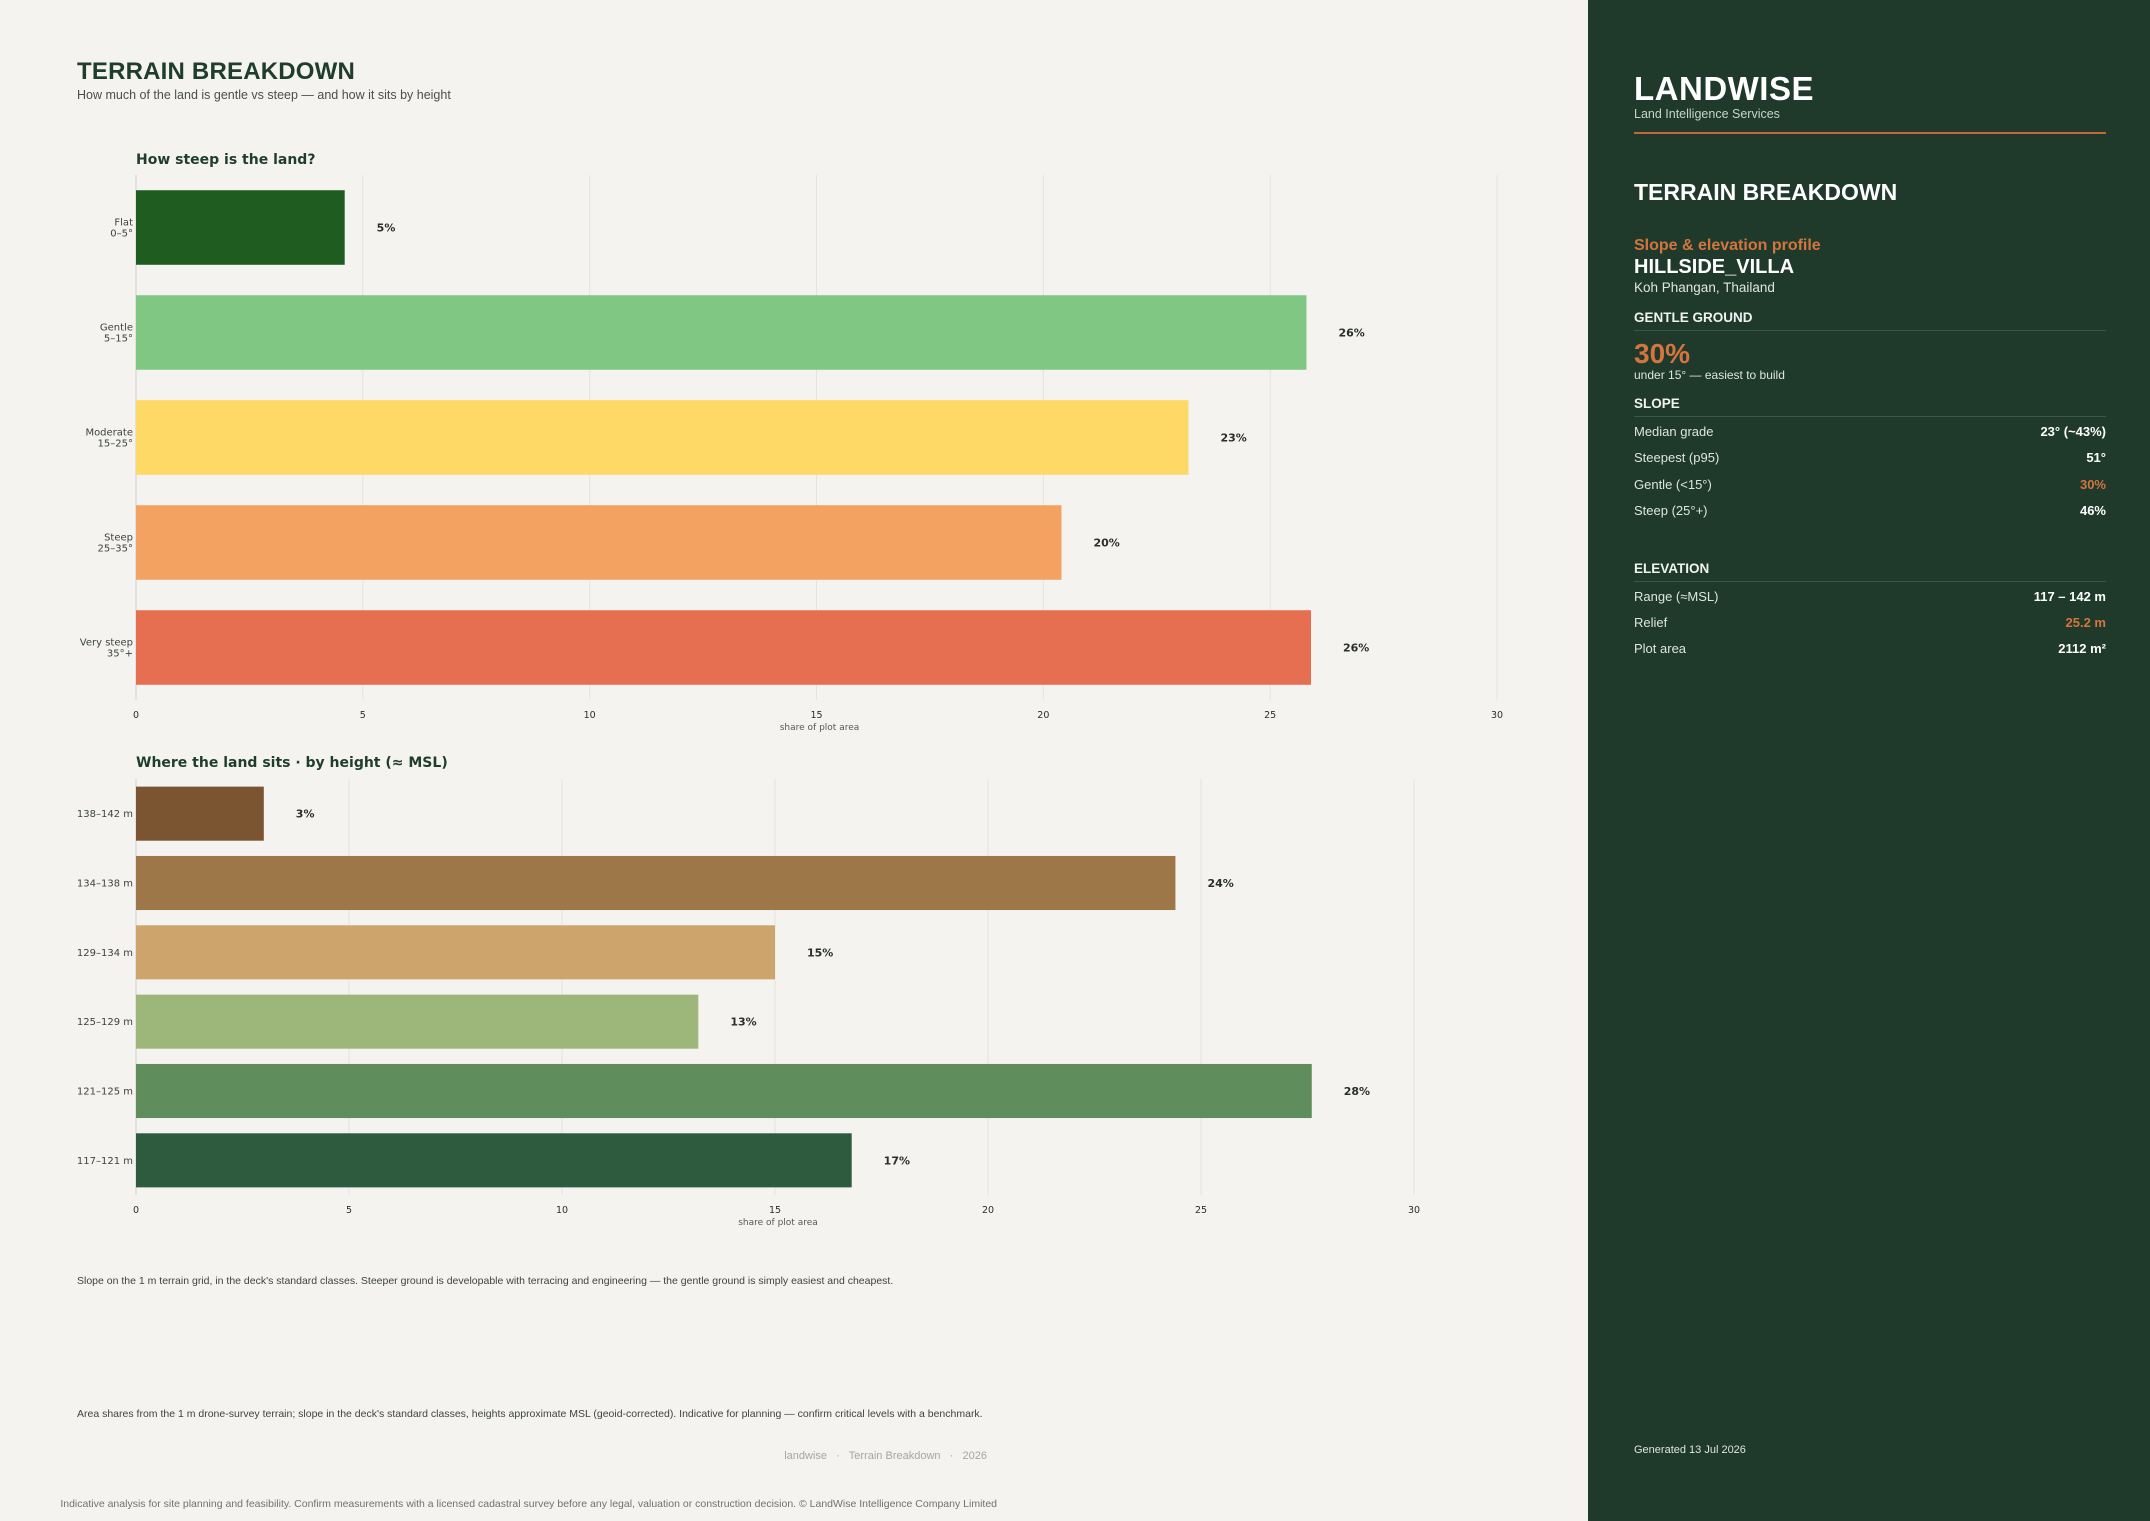 This screenshot has height=1521, width=2150. What do you see at coordinates (115, 549) in the screenshot?
I see `category-label: 25–35°` at bounding box center [115, 549].